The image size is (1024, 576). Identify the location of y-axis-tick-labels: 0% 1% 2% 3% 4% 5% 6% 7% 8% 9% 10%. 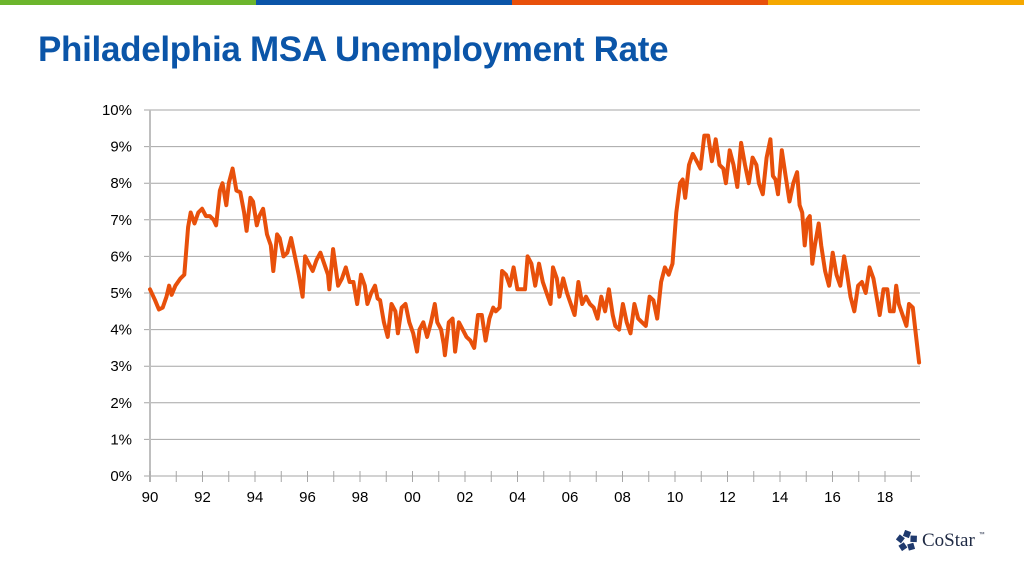
(117, 293).